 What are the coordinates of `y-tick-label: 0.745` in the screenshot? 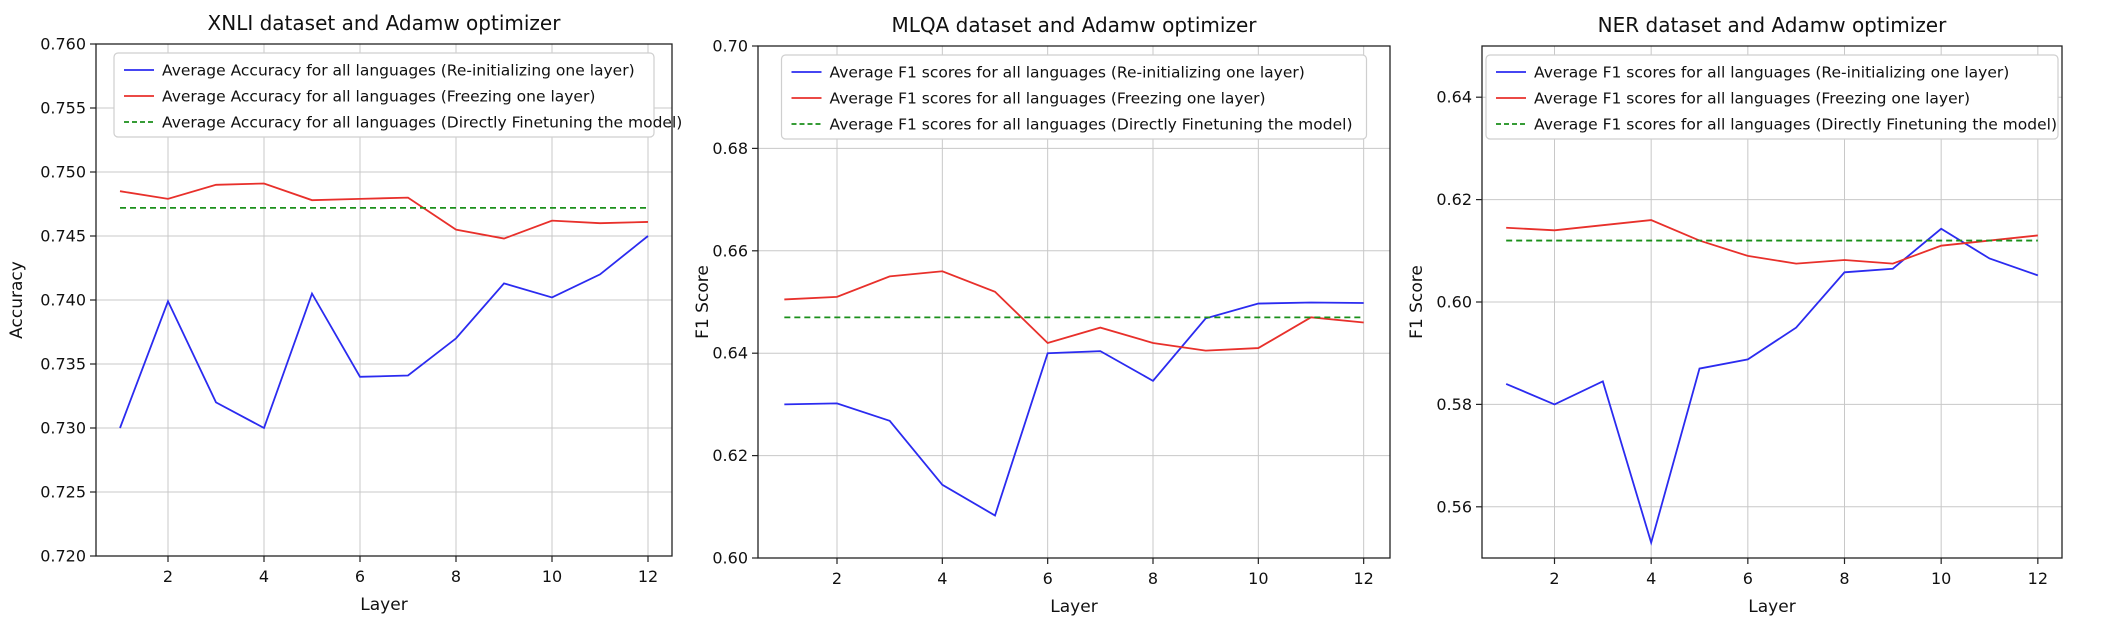 It's located at (63, 236).